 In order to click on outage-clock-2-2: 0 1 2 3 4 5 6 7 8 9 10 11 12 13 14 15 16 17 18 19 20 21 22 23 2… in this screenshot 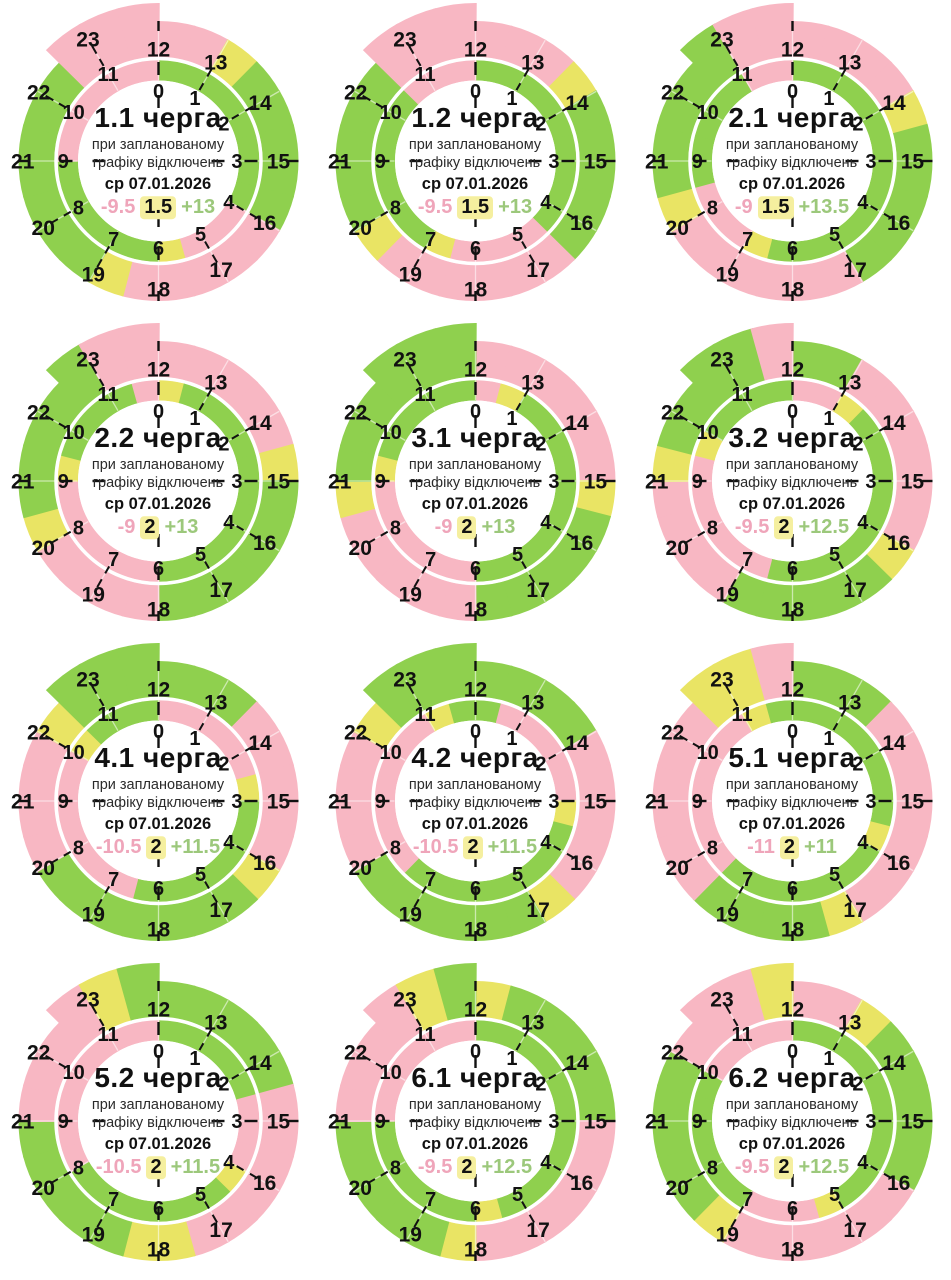, I will do `click(158, 480)`.